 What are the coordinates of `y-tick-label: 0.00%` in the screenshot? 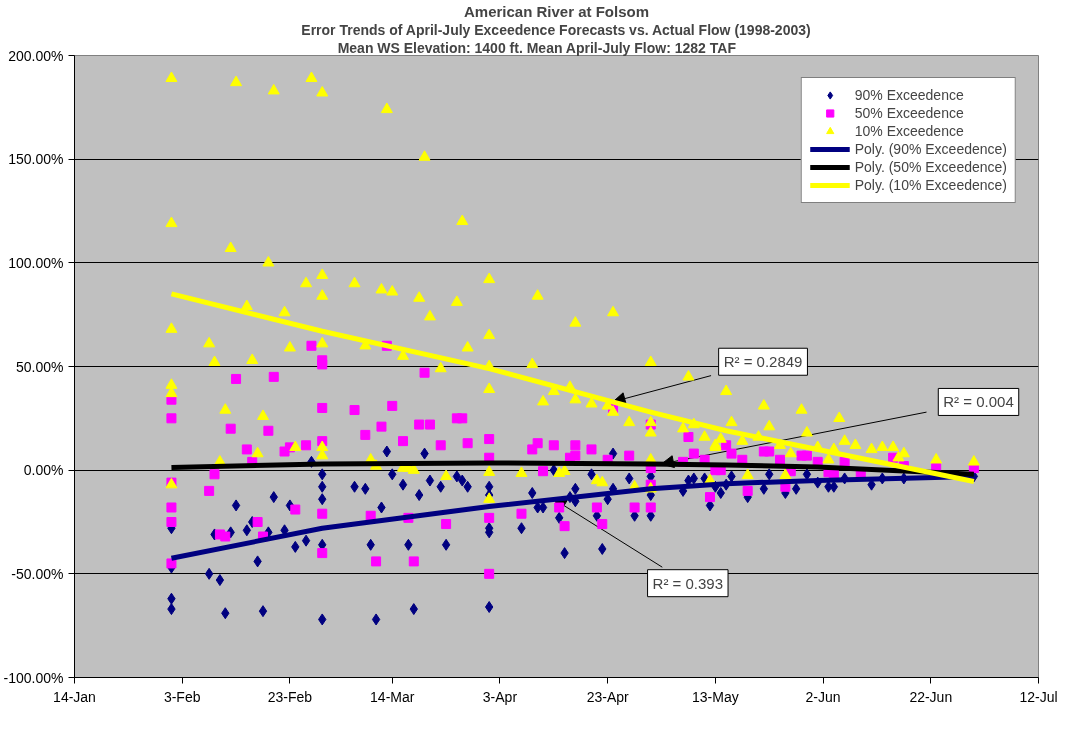 It's located at (43, 470).